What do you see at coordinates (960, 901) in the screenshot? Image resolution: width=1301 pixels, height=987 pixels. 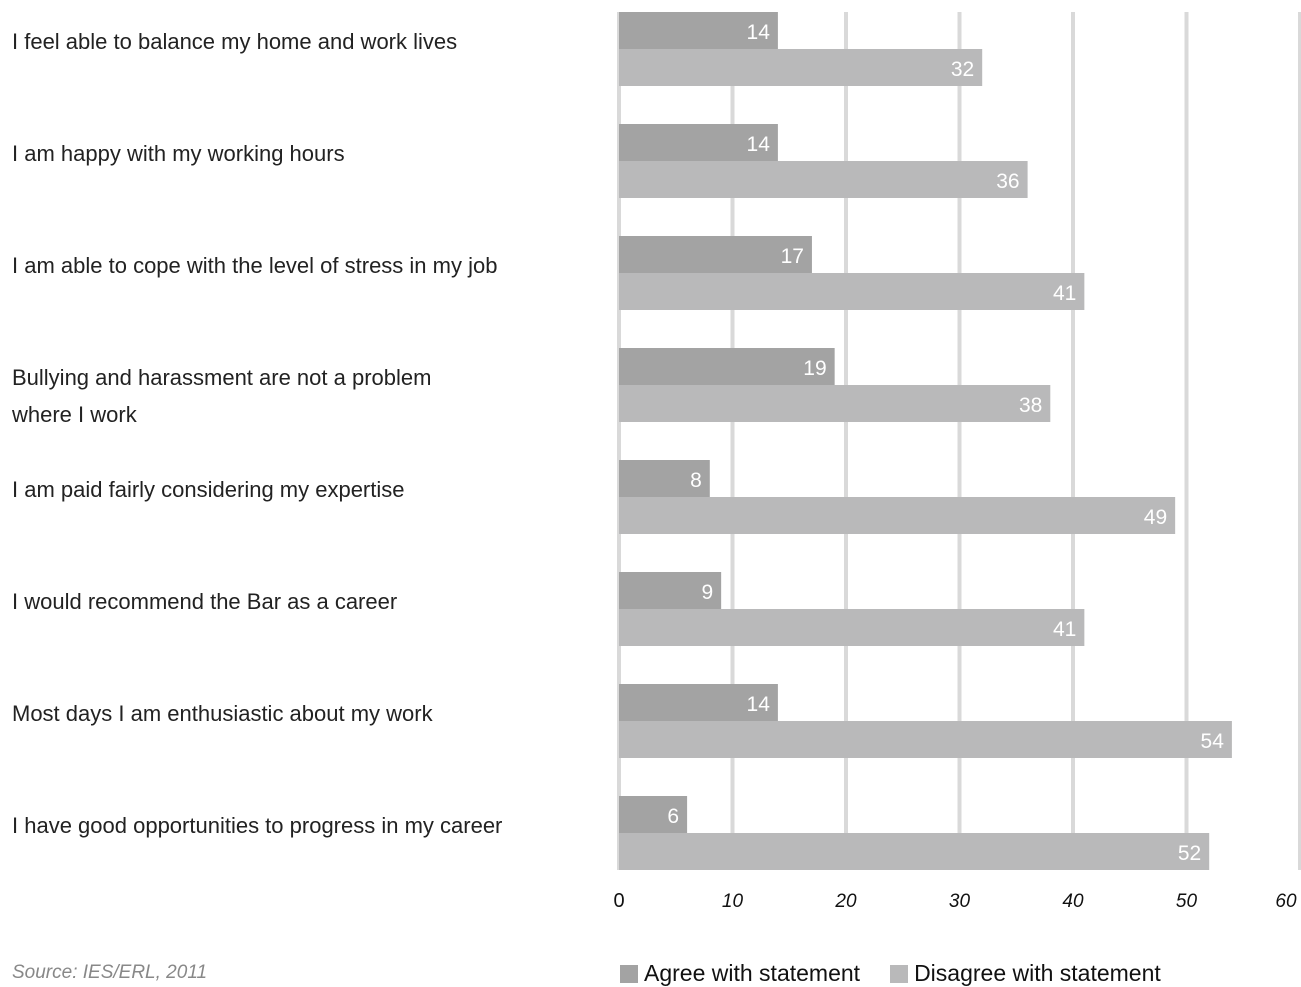 I see `x-tick-label: 30` at bounding box center [960, 901].